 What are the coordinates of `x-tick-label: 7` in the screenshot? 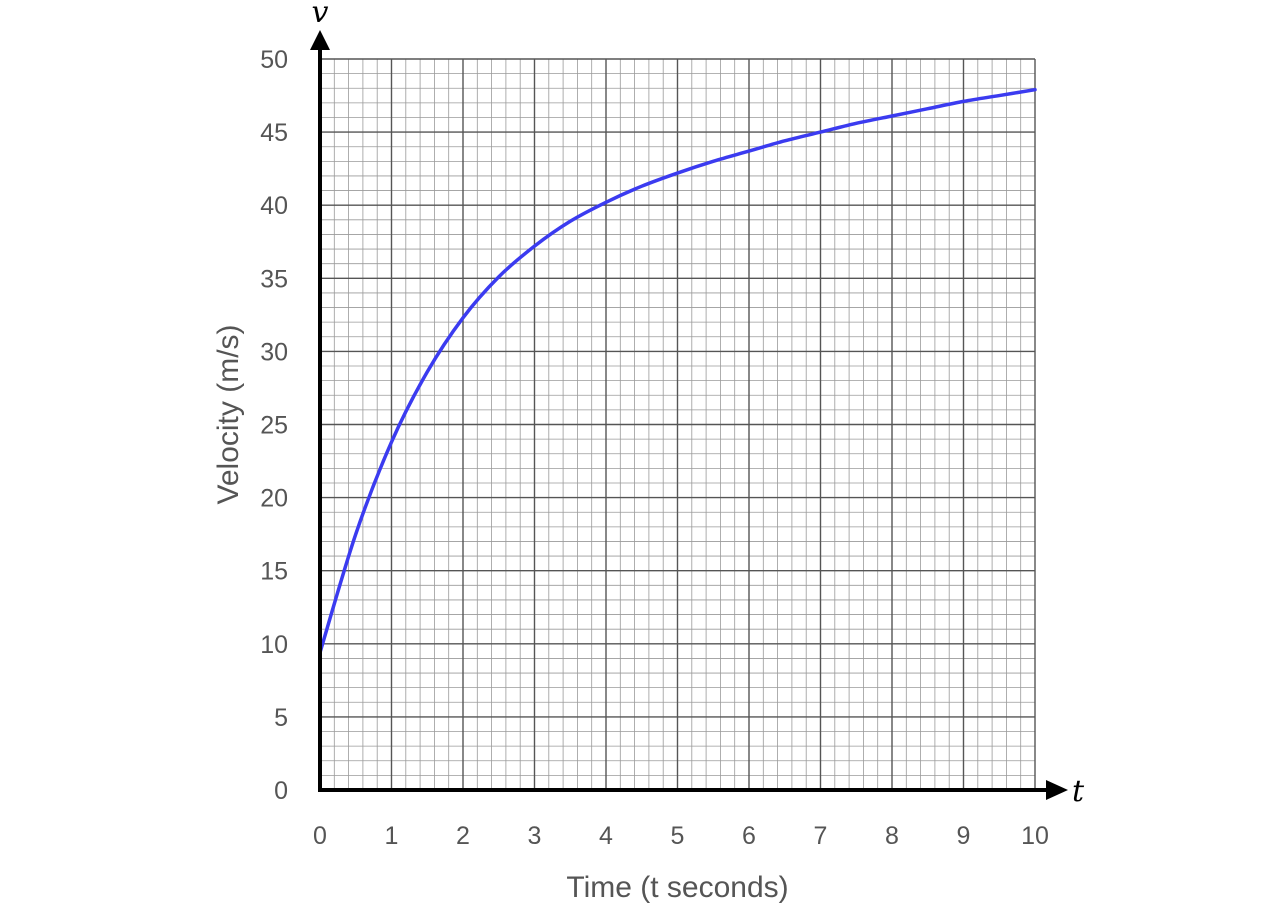 It's located at (821, 836).